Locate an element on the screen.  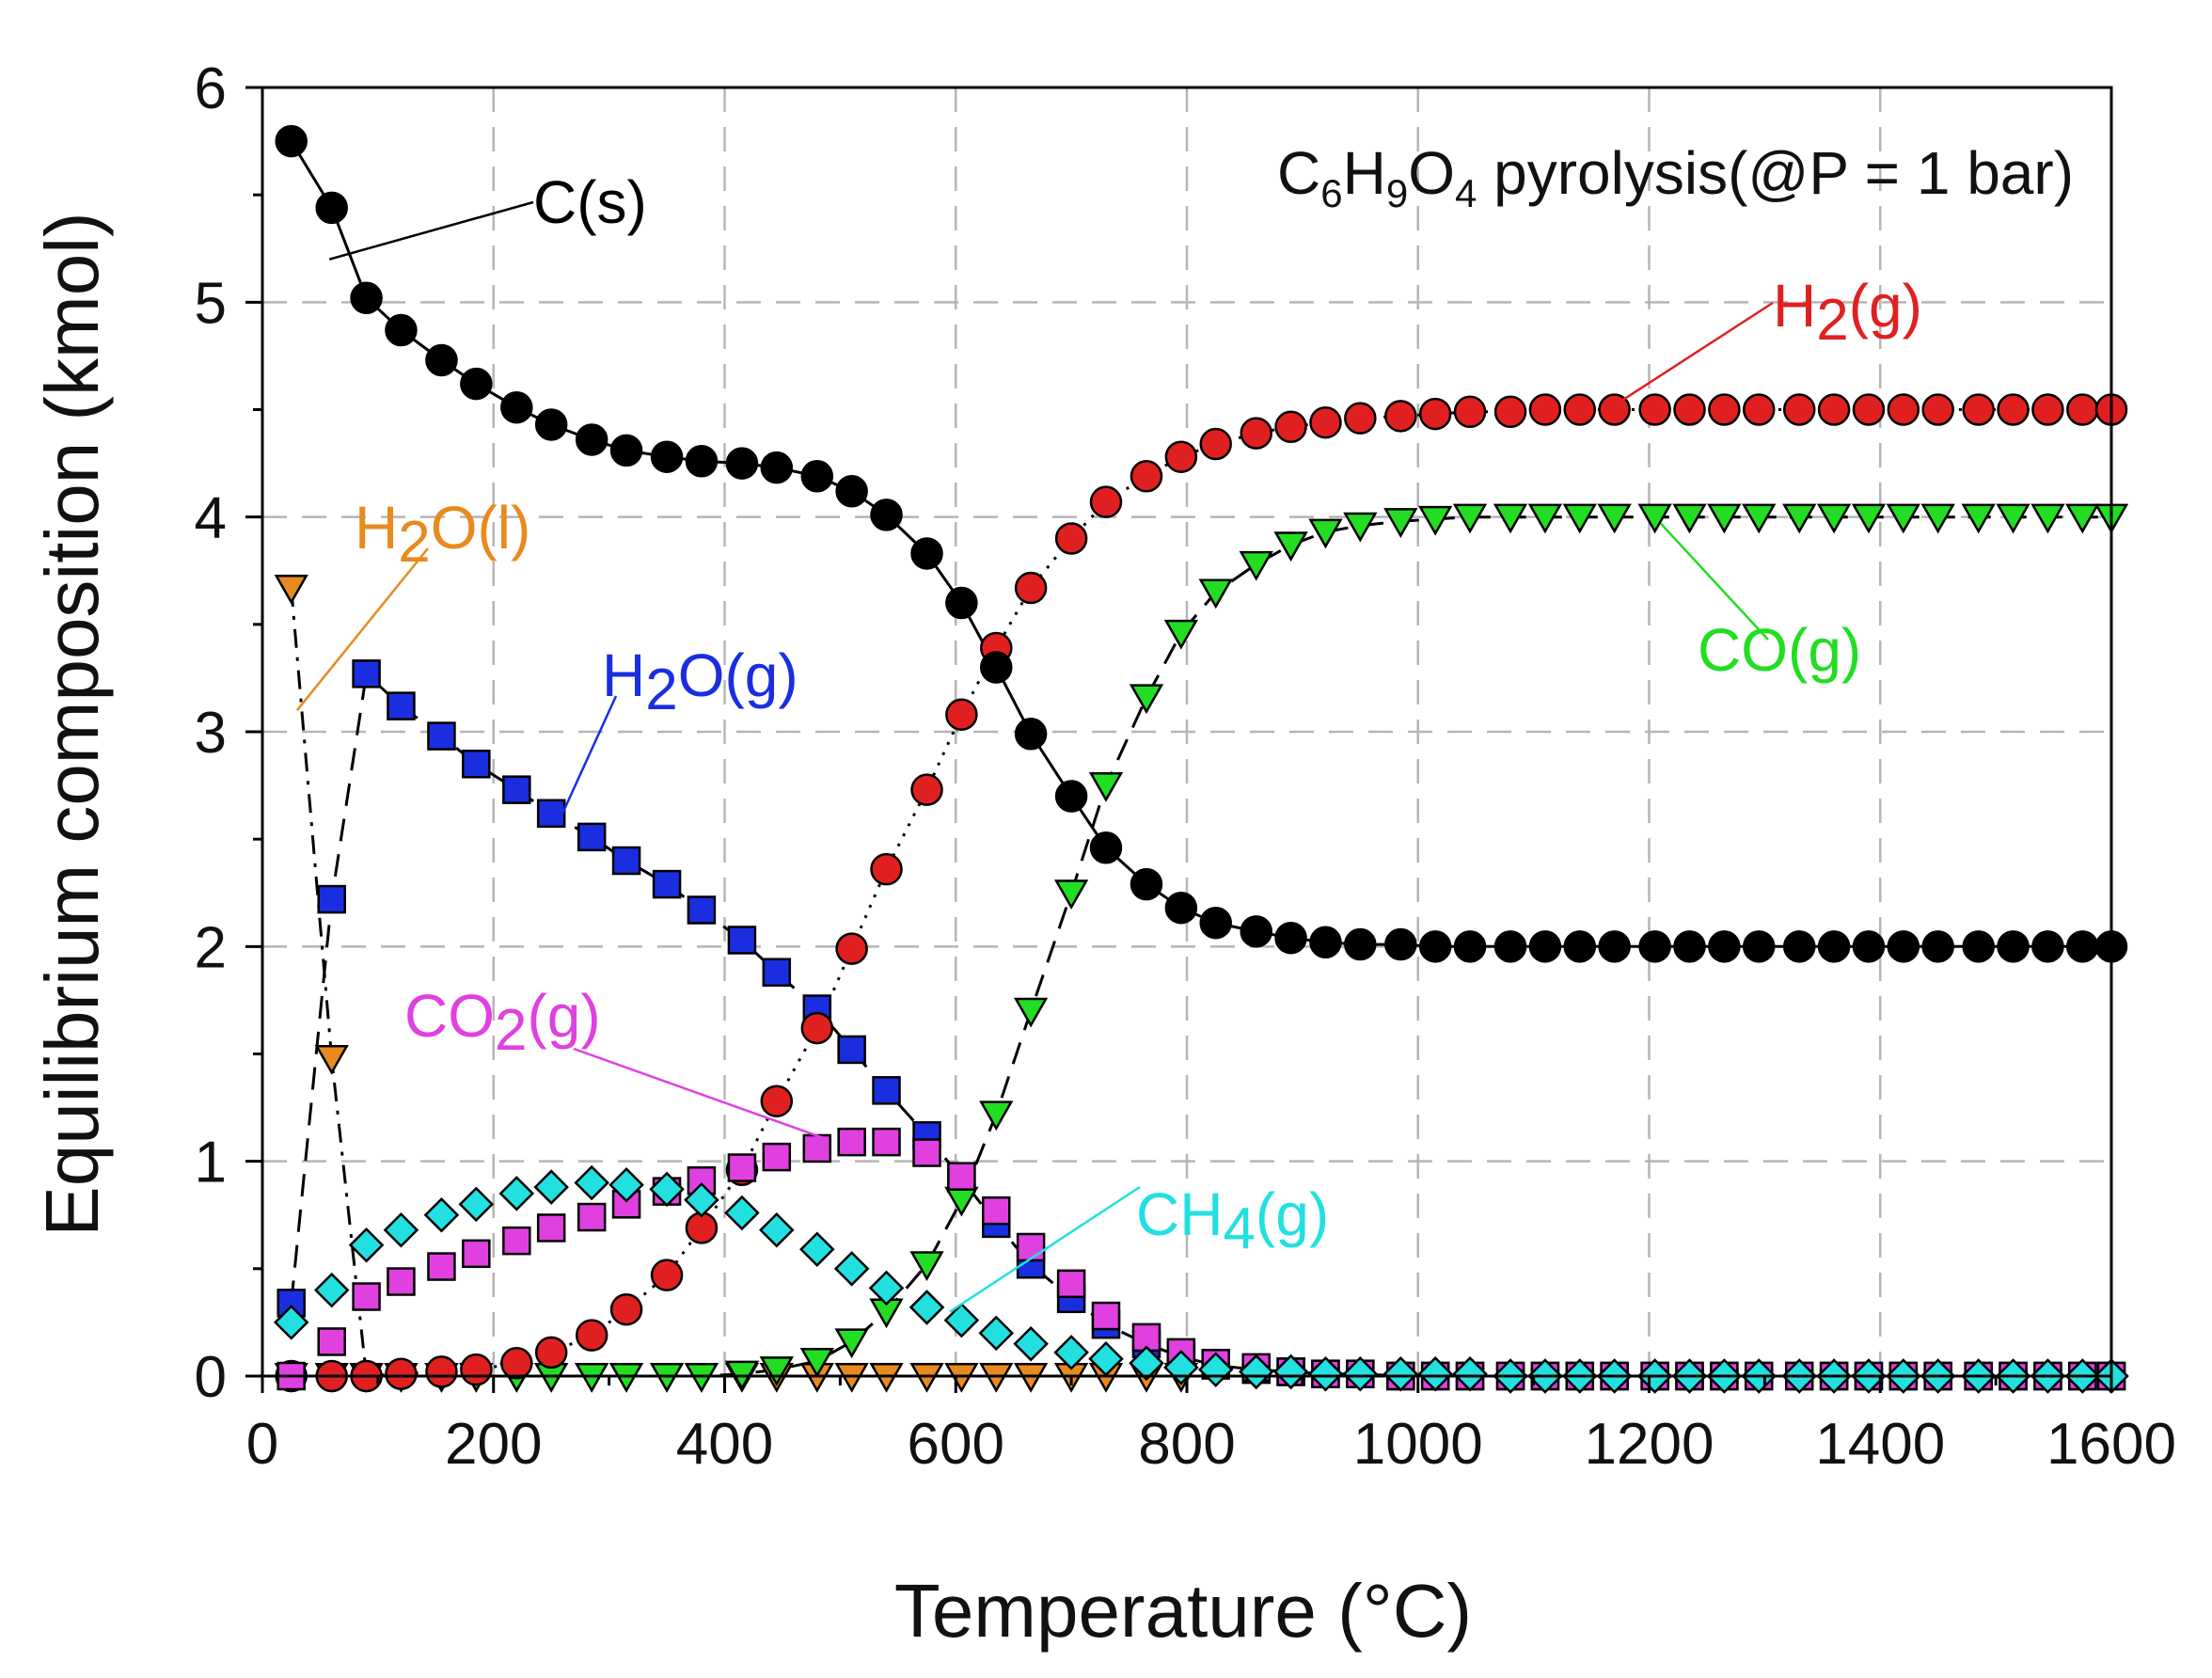
x-axis-title: Temperature (°C) is located at coordinates (1183, 1611).